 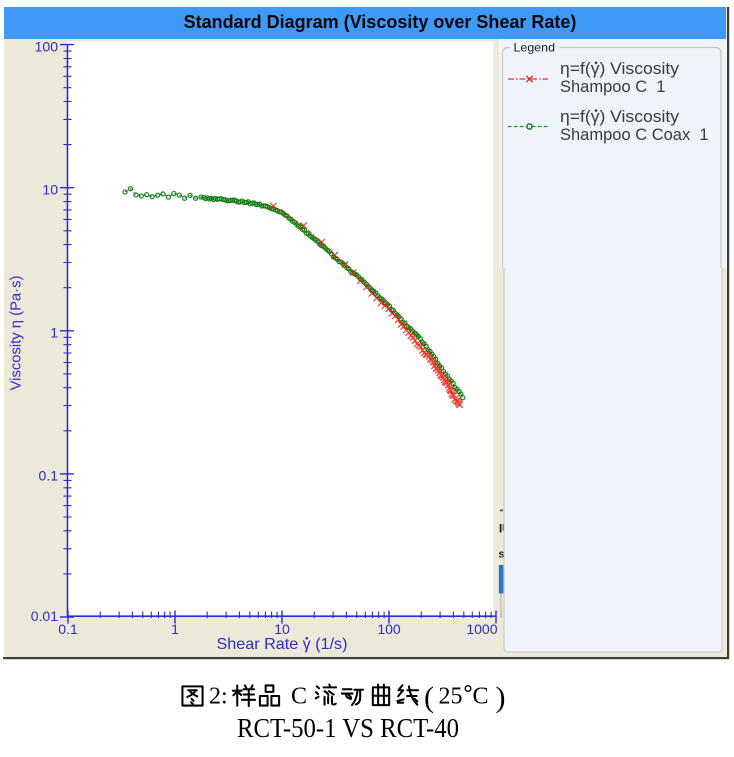 I want to click on svg-text: Viscosity η (Pa·s), so click(x=17, y=333).